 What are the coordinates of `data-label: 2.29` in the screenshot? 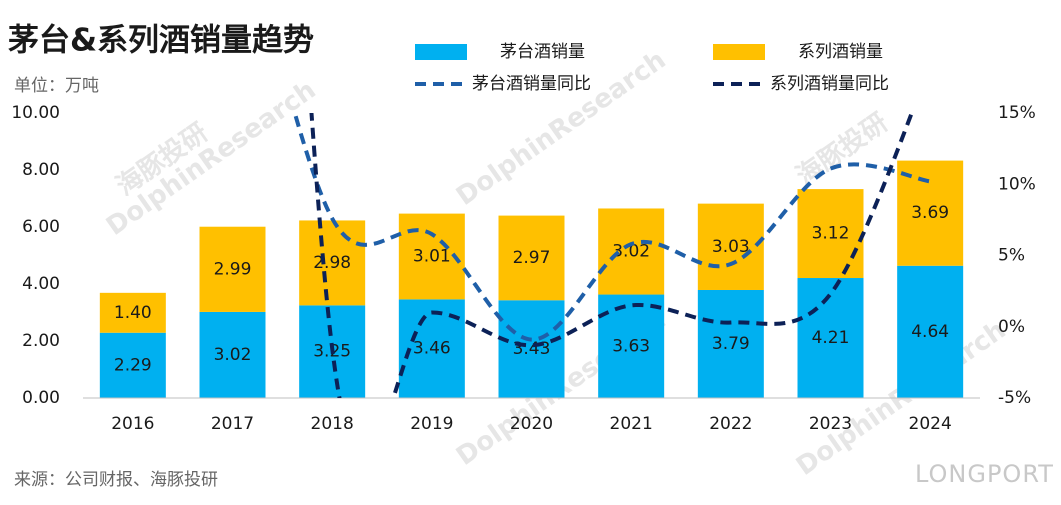 It's located at (133, 365).